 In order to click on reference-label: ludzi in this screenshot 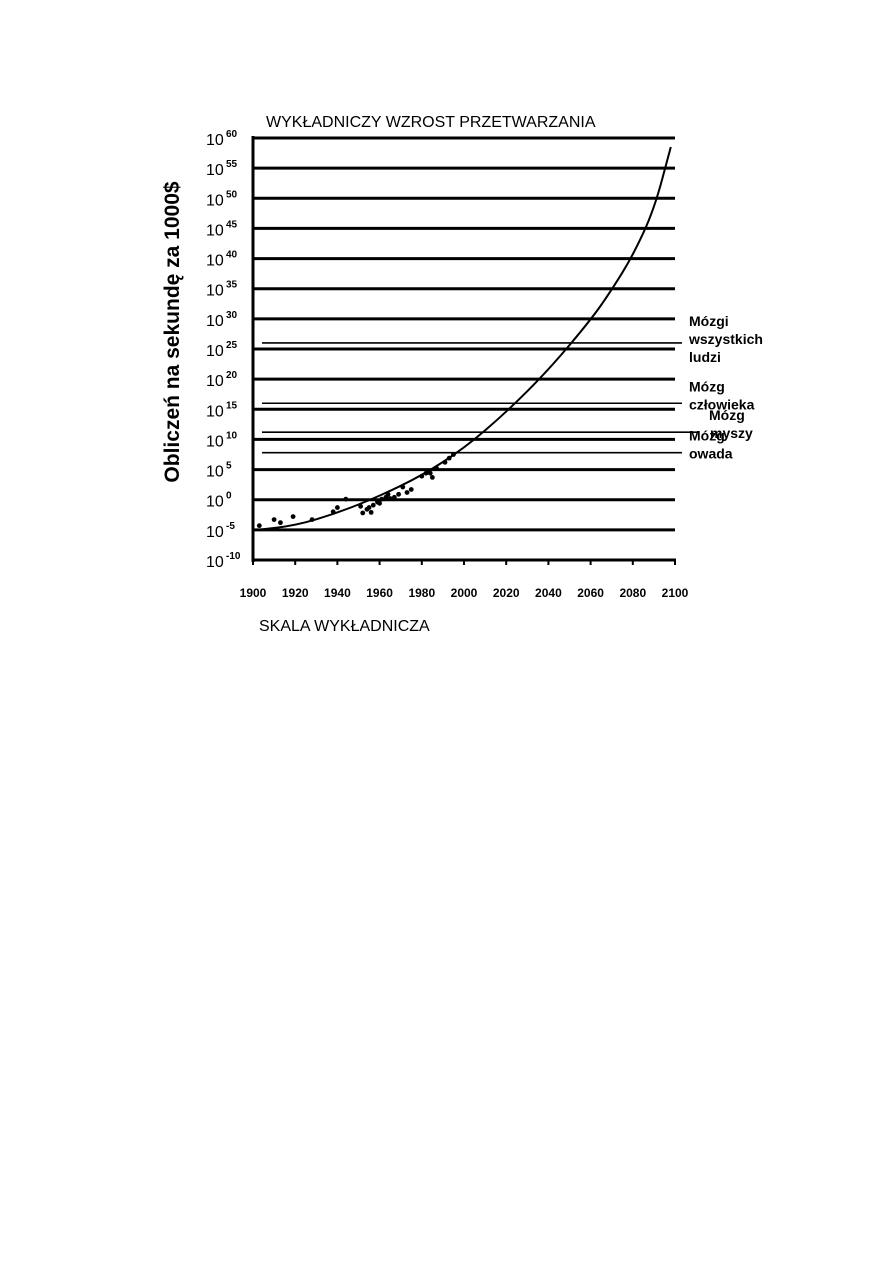, I will do `click(705, 357)`.